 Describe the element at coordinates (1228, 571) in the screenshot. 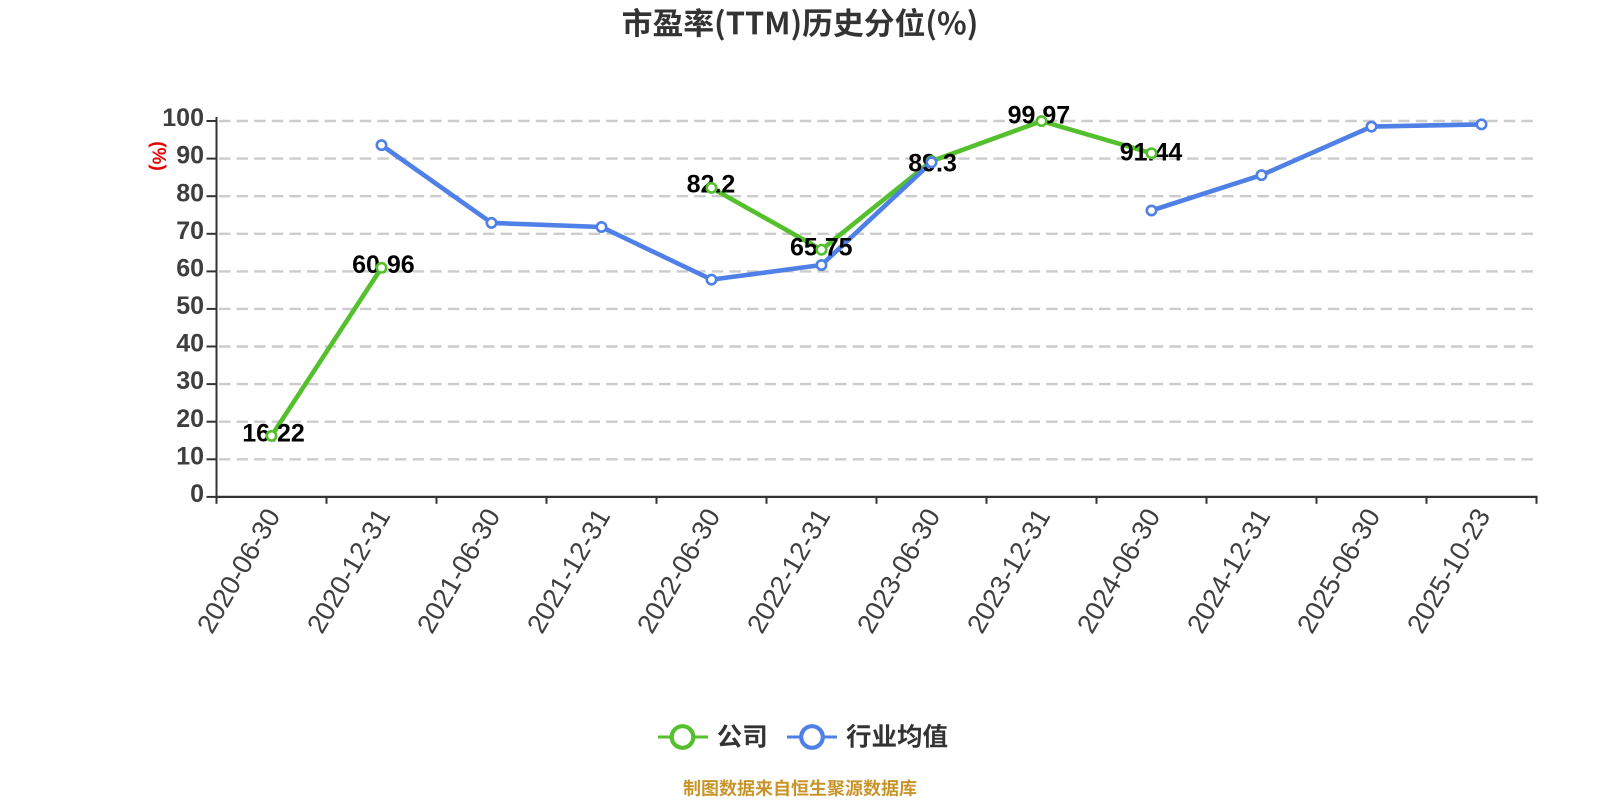

I see `svg-text: 2024-12-31` at that location.